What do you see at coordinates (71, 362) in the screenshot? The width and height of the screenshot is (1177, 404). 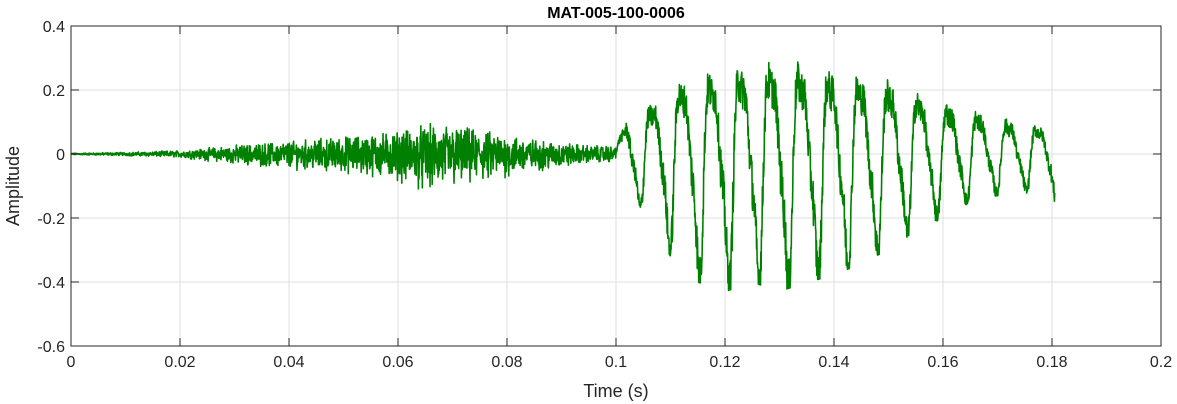 I see `x-tick-label: 0` at bounding box center [71, 362].